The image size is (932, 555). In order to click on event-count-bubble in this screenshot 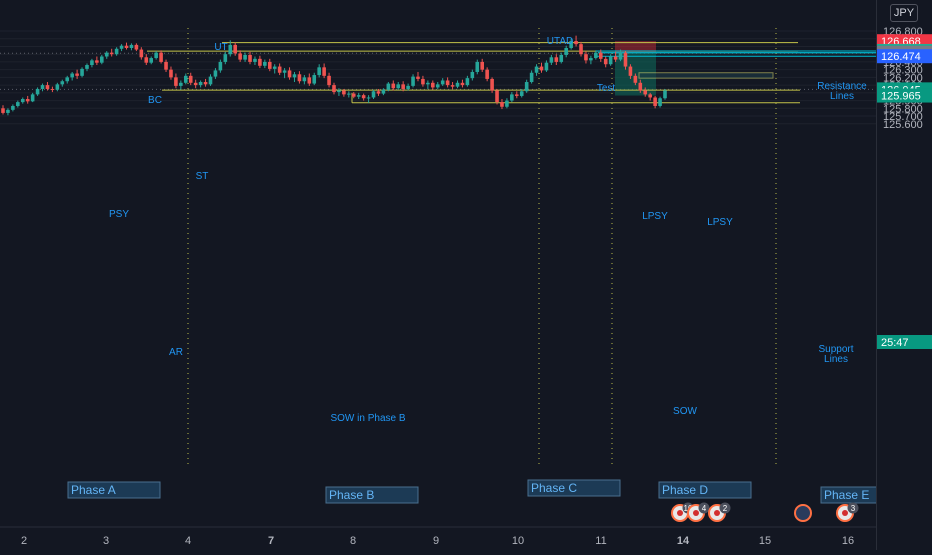, I will do `click(704, 508)`.